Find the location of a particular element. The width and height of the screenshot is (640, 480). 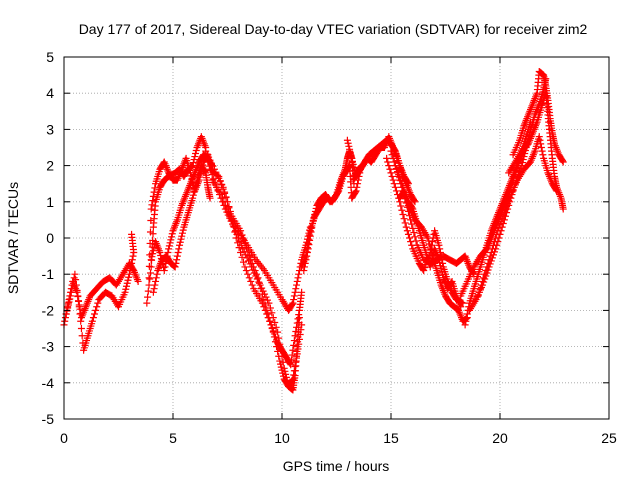

x-tick-label: 25 is located at coordinates (609, 438).